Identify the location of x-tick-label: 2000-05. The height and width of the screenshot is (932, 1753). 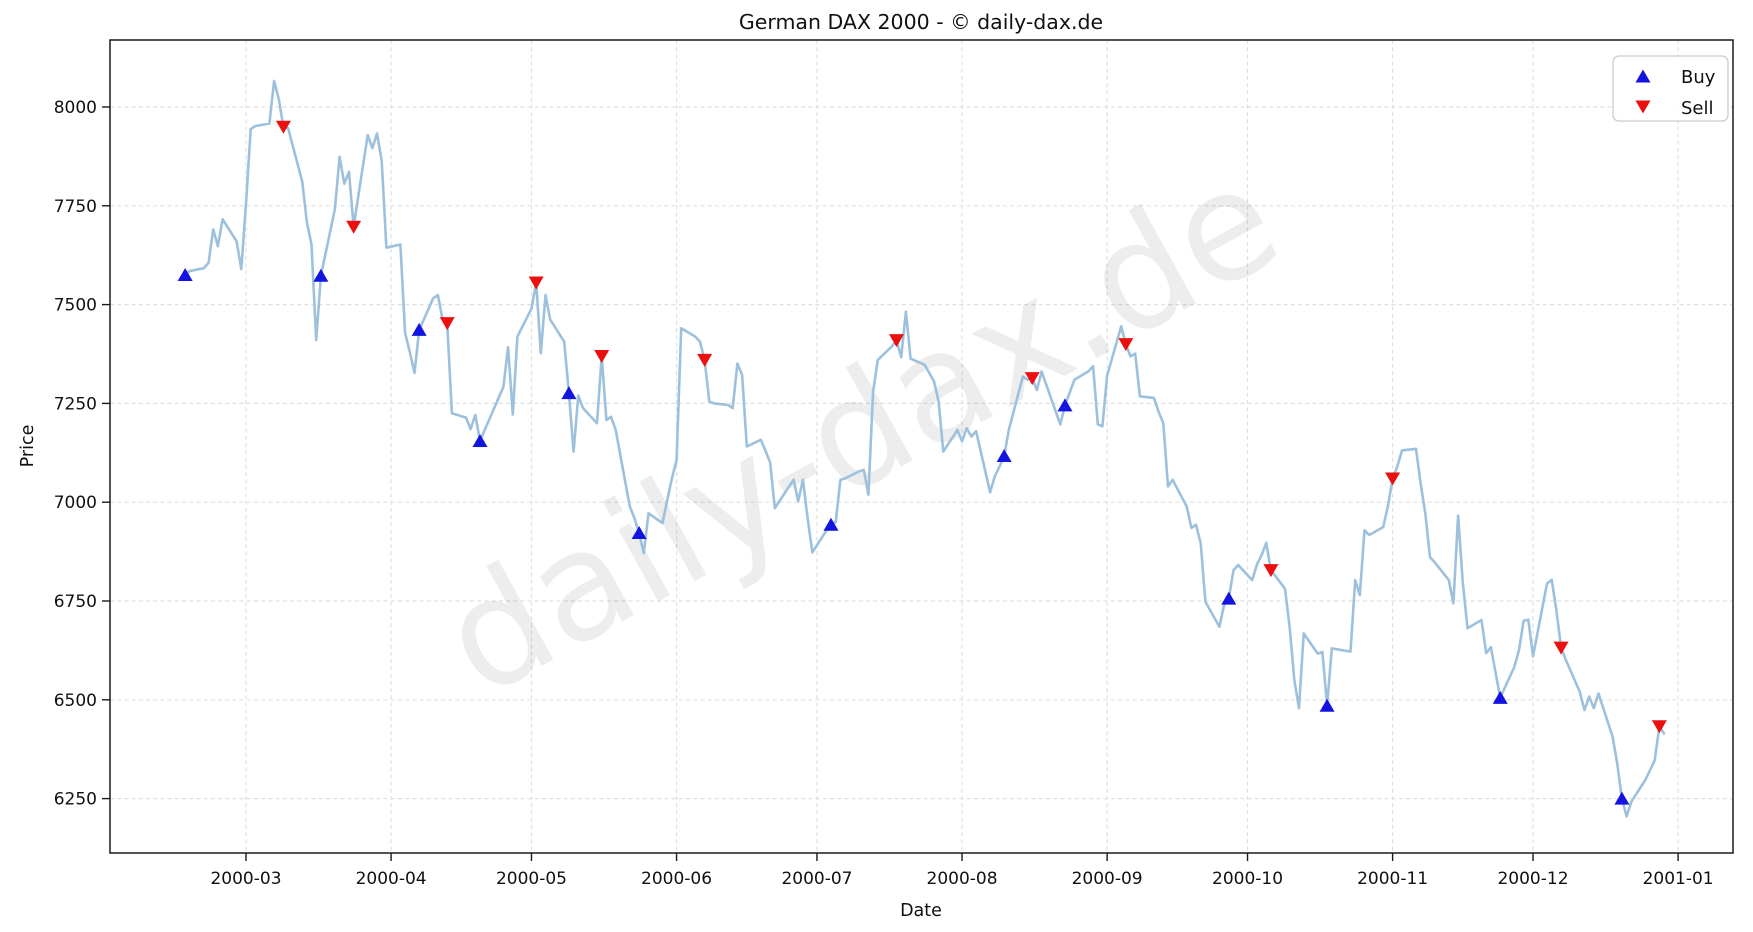
(531, 879).